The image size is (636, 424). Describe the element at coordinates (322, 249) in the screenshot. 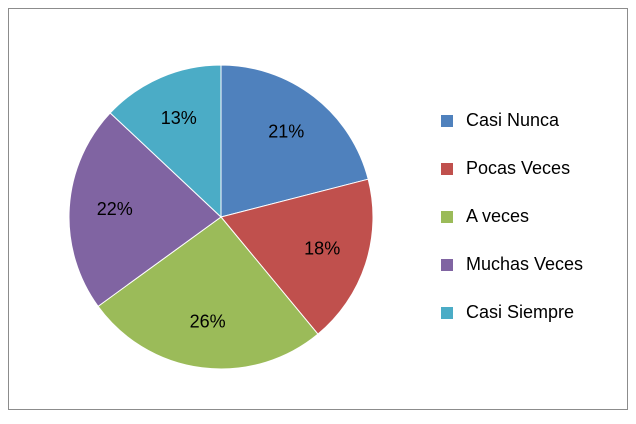

I see `data-label: 18%` at that location.